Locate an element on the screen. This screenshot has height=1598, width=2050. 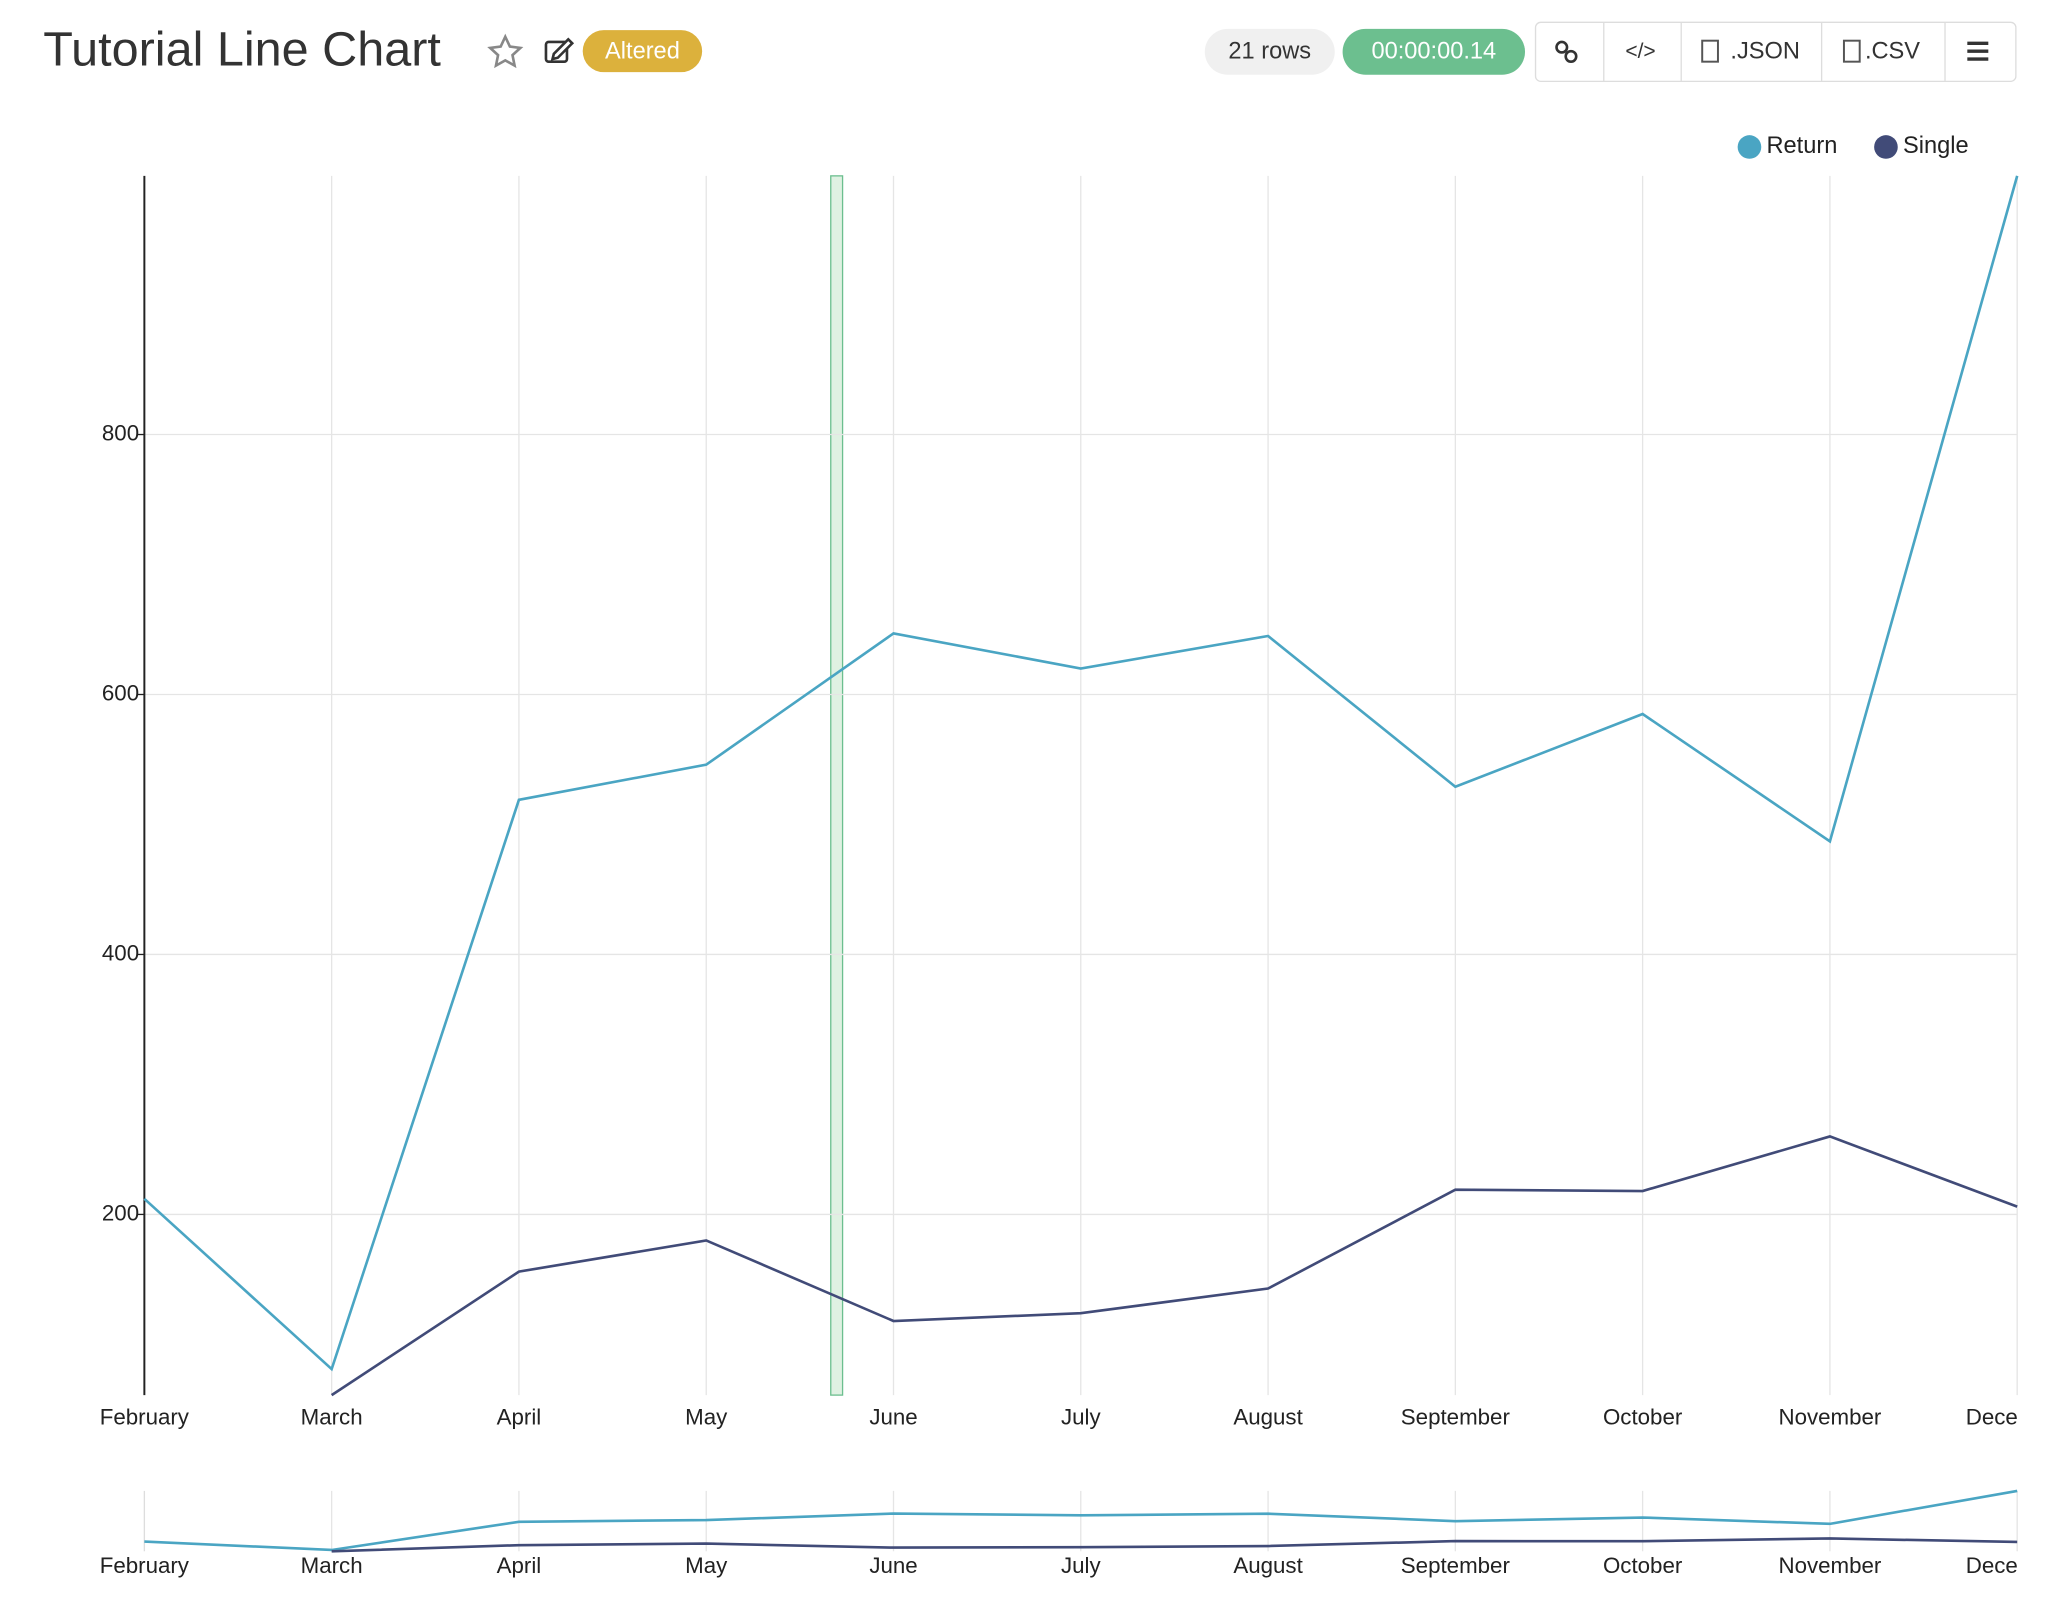
y-tick-label: 800 is located at coordinates (120, 432).